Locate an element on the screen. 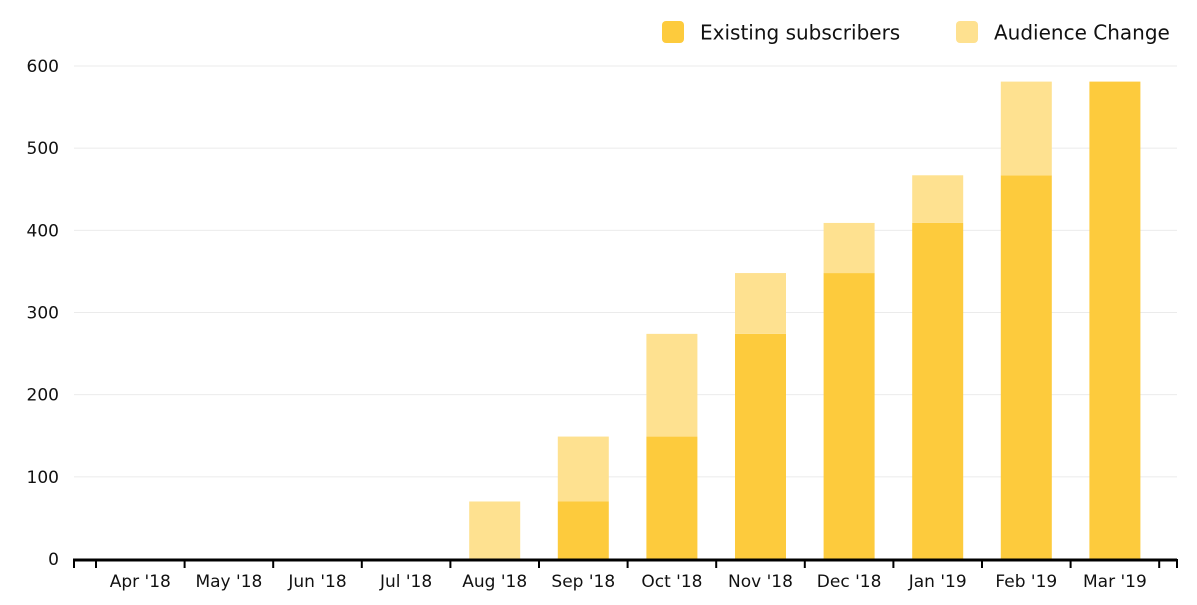 This screenshot has width=1197, height=605. y-tick-label: 200 is located at coordinates (43, 396).